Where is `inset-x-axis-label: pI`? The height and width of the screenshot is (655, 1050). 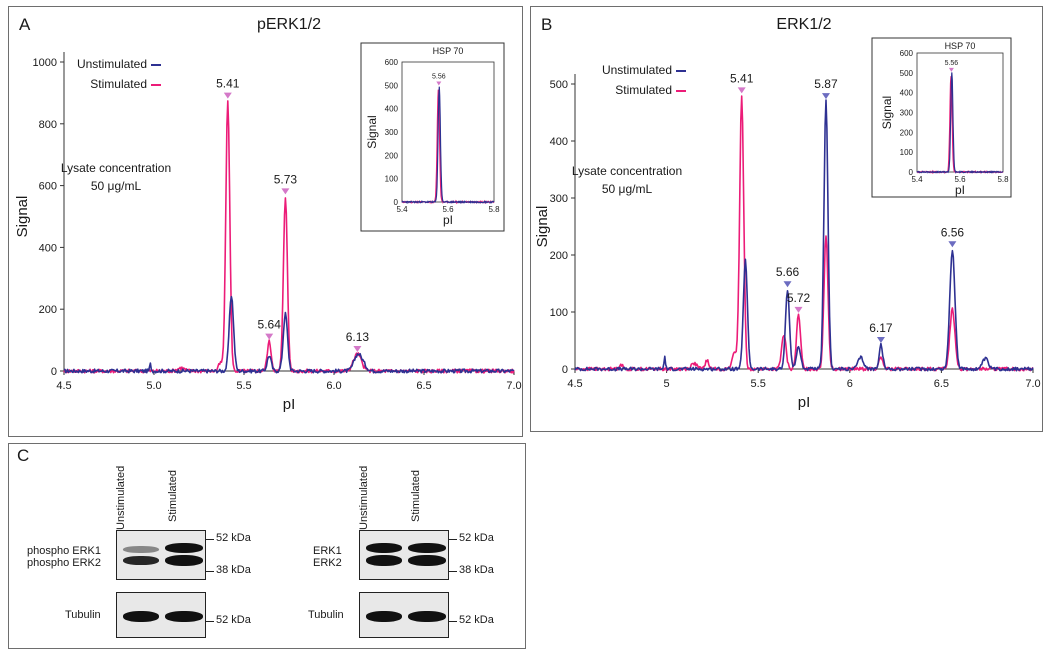 inset-x-axis-label: pI is located at coordinates (448, 220).